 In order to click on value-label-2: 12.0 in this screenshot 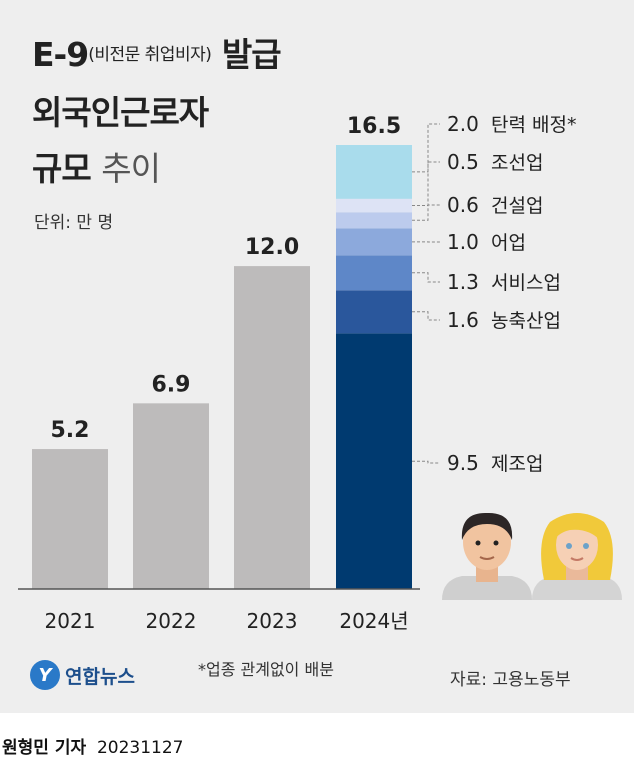, I will do `click(272, 247)`.